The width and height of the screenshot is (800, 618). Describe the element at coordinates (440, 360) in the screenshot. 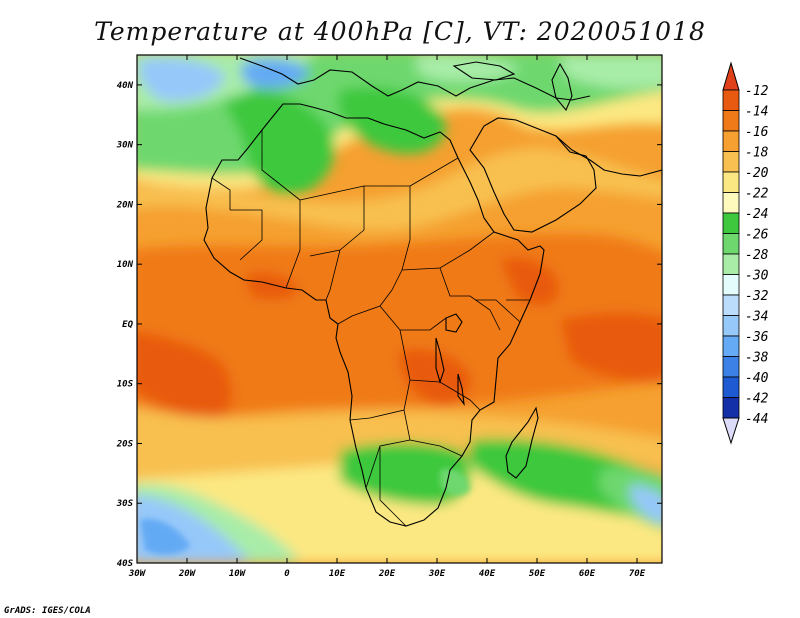

I see `lake-tanganyika` at that location.